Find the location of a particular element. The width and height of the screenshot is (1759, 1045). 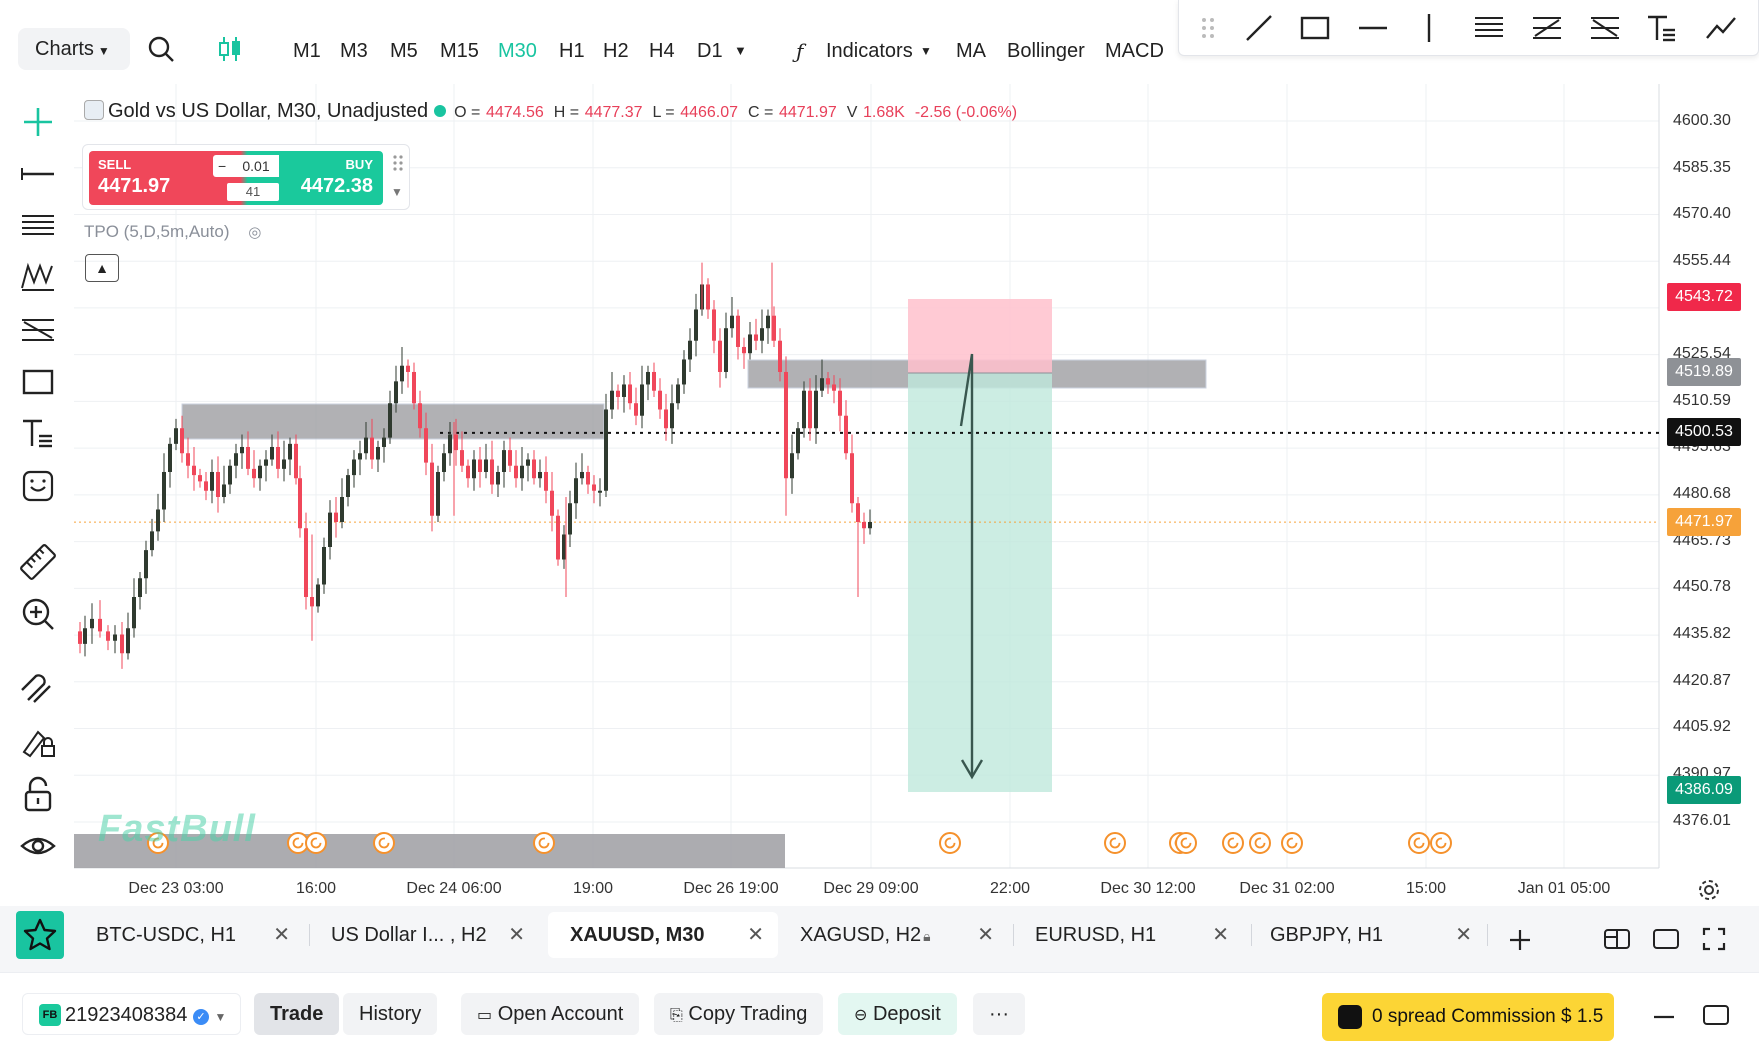

eye-hidden-icon: ◎ is located at coordinates (255, 232).